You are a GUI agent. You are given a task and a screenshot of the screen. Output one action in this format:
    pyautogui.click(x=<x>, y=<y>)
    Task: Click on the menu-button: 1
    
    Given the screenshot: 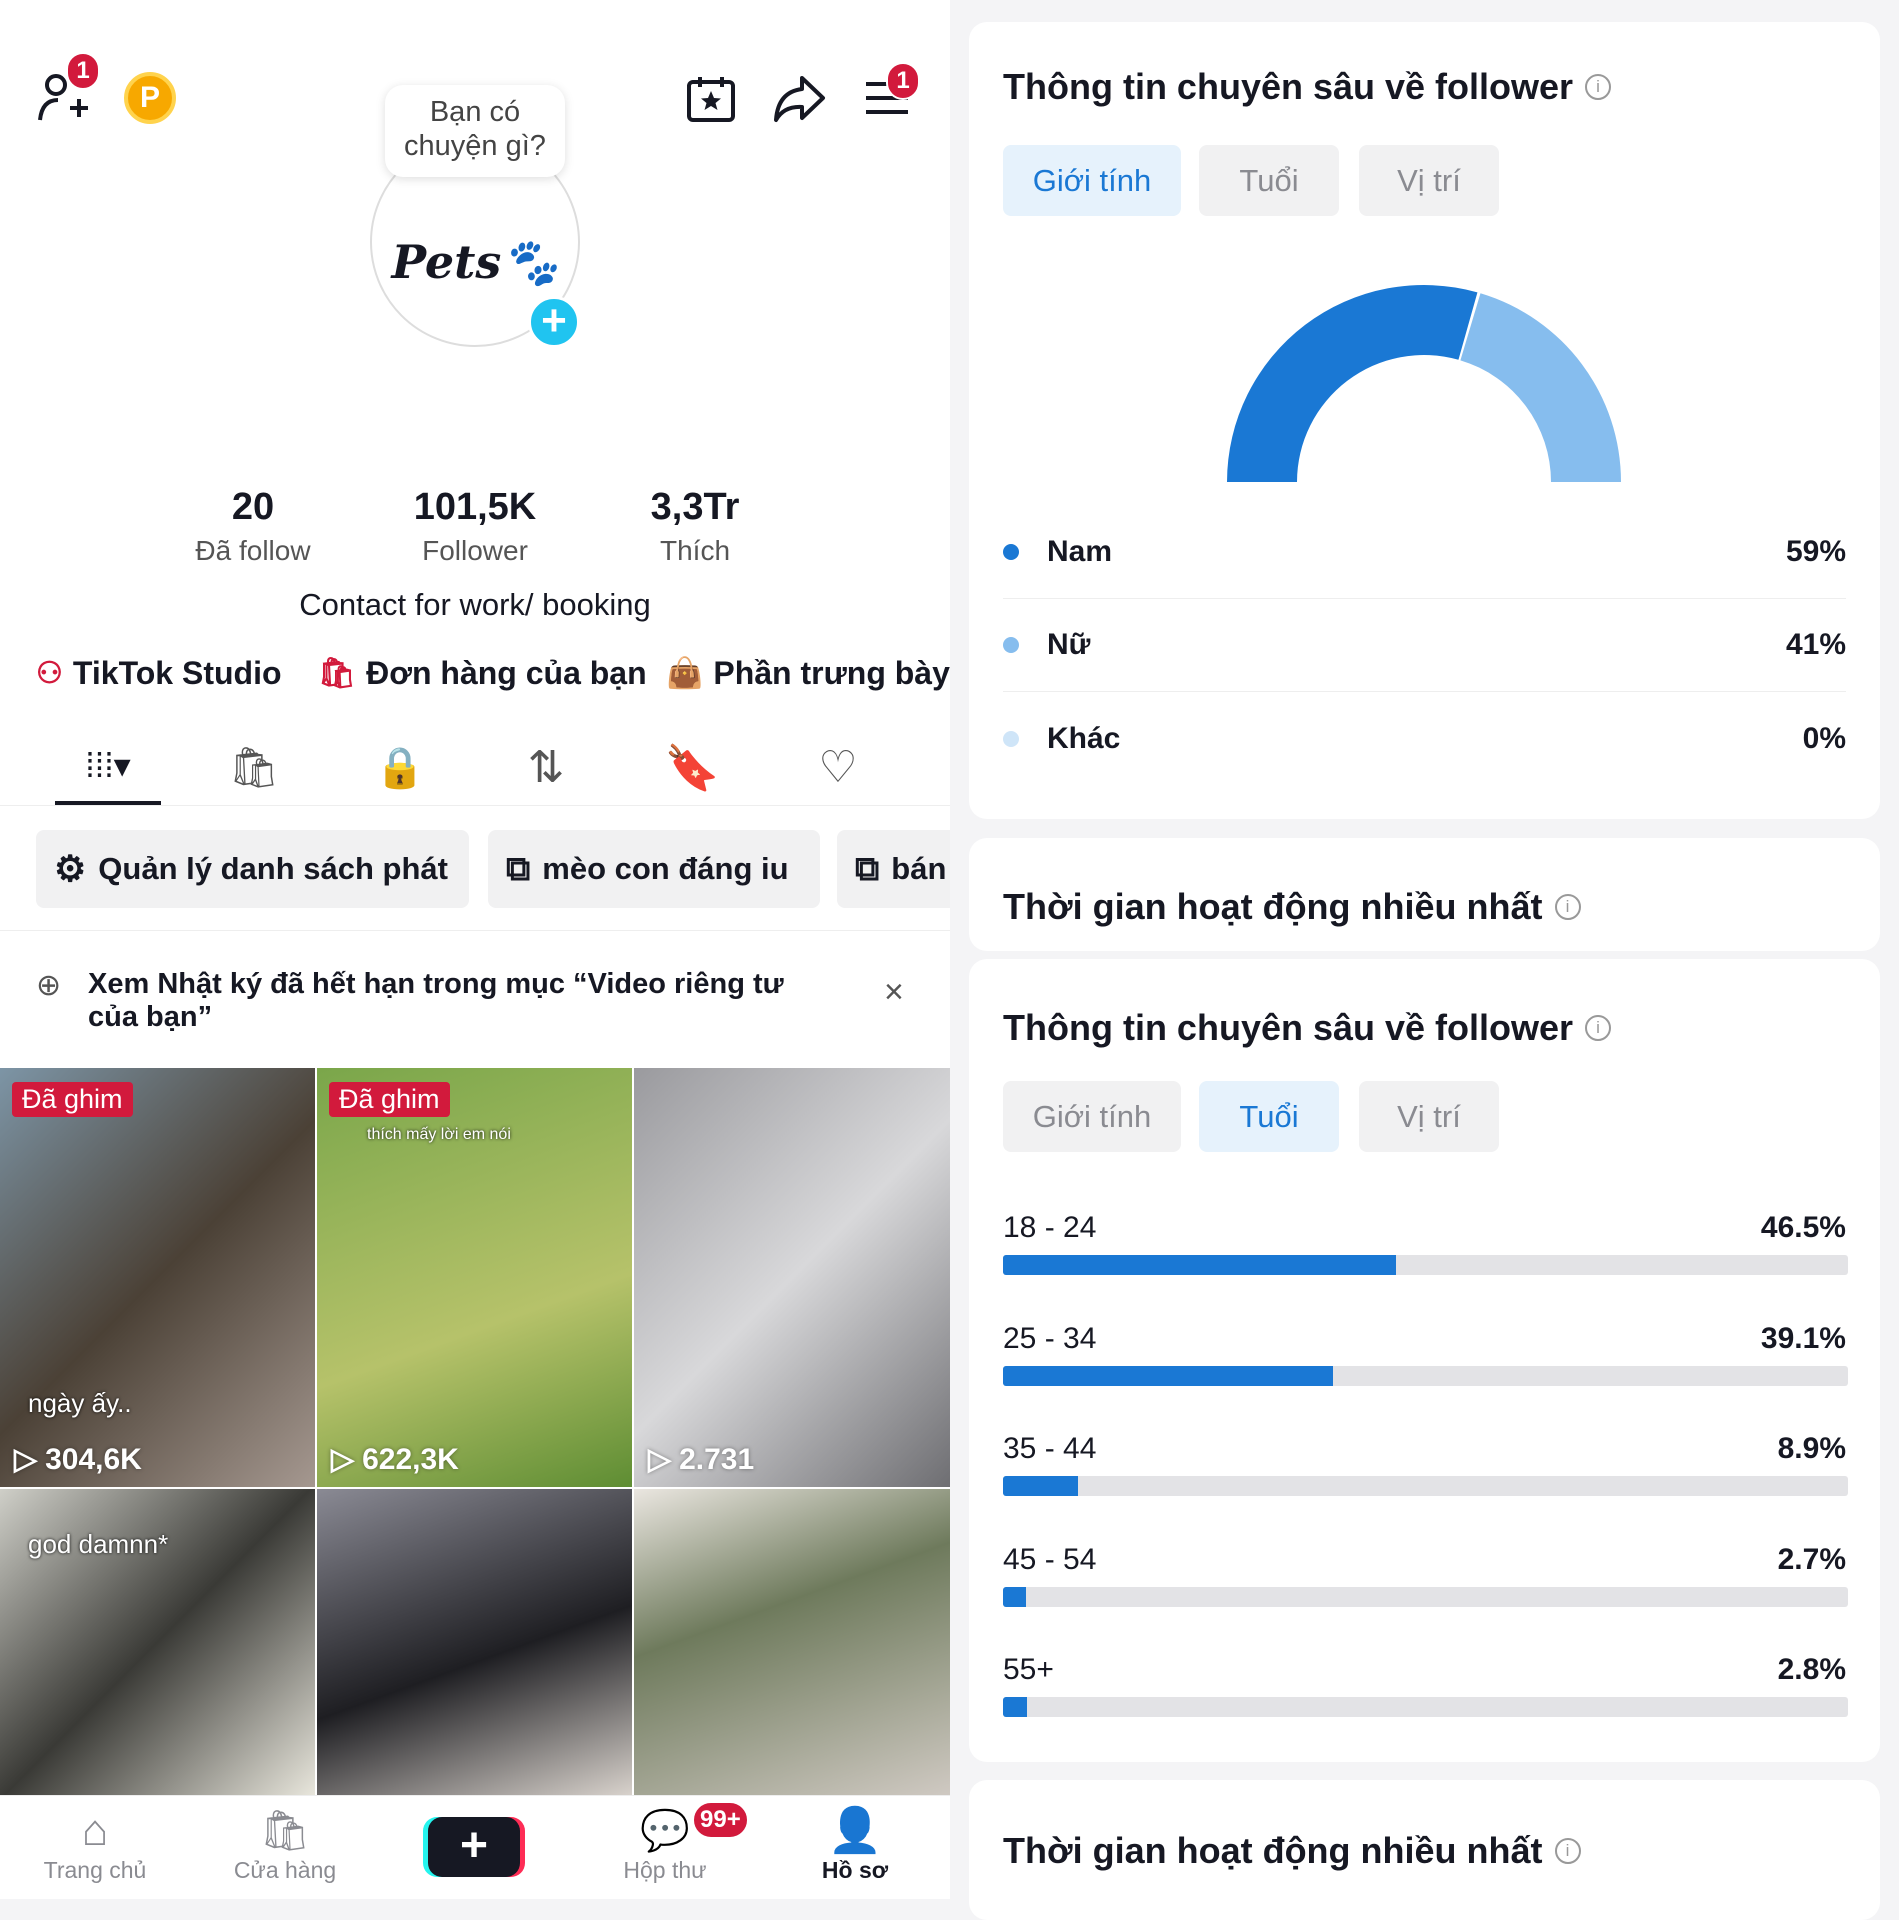 What is the action you would take?
    pyautogui.click(x=892, y=91)
    